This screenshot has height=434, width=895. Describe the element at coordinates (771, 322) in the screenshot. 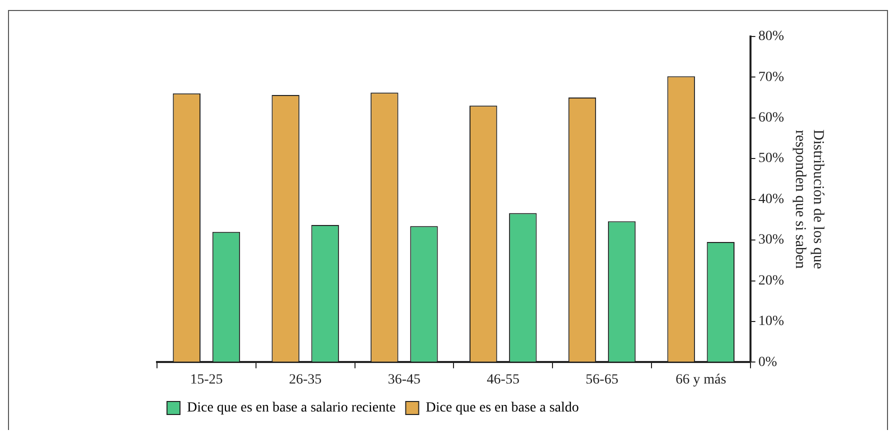

I see `y-tick-label: 10%` at that location.